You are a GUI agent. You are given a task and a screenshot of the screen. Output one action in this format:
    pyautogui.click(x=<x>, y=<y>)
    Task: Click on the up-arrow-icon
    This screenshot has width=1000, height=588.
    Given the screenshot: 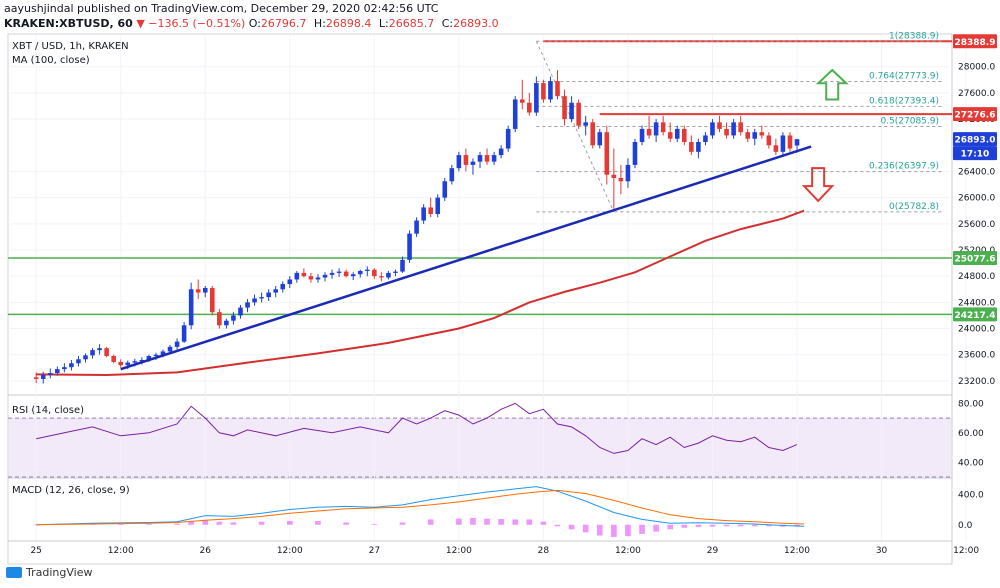 What is the action you would take?
    pyautogui.click(x=832, y=84)
    